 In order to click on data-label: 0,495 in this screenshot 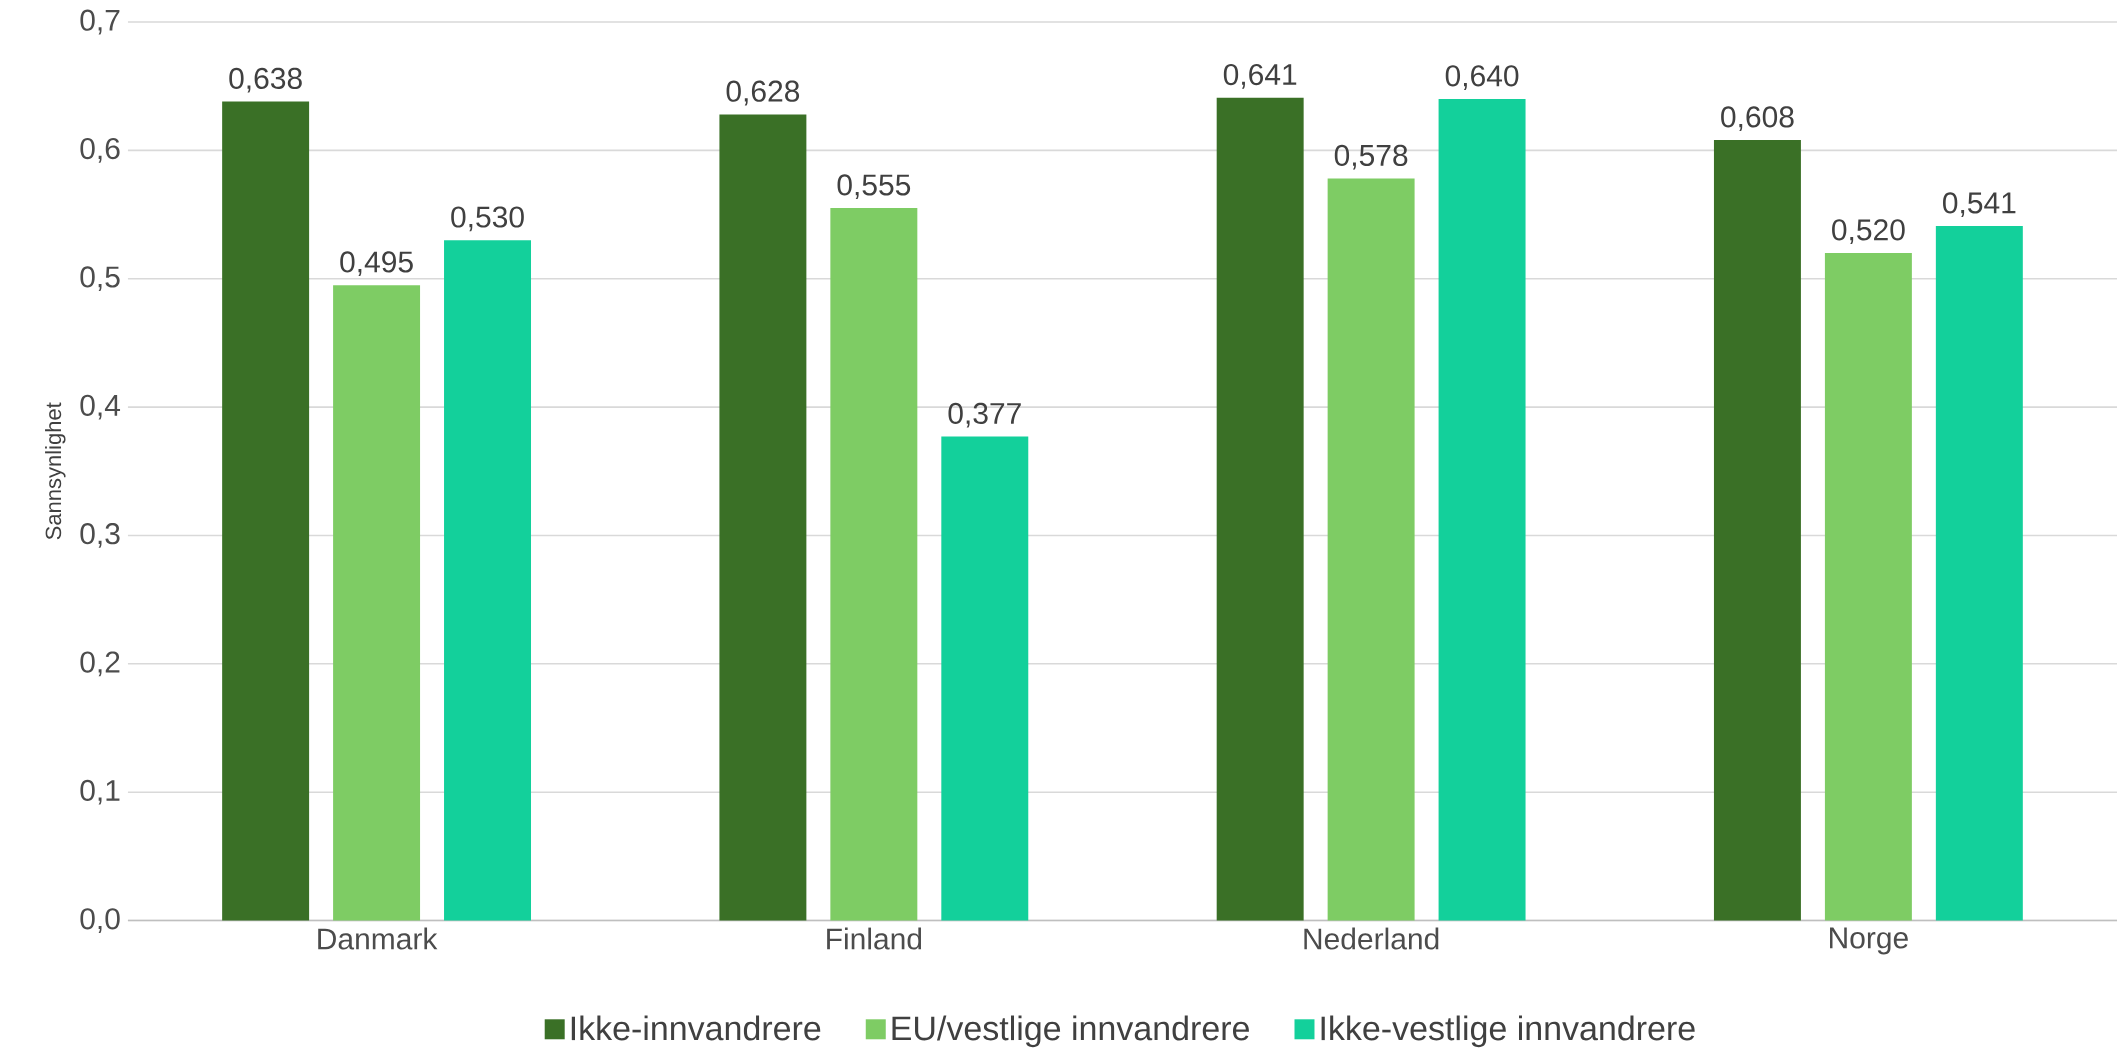, I will do `click(376, 264)`.